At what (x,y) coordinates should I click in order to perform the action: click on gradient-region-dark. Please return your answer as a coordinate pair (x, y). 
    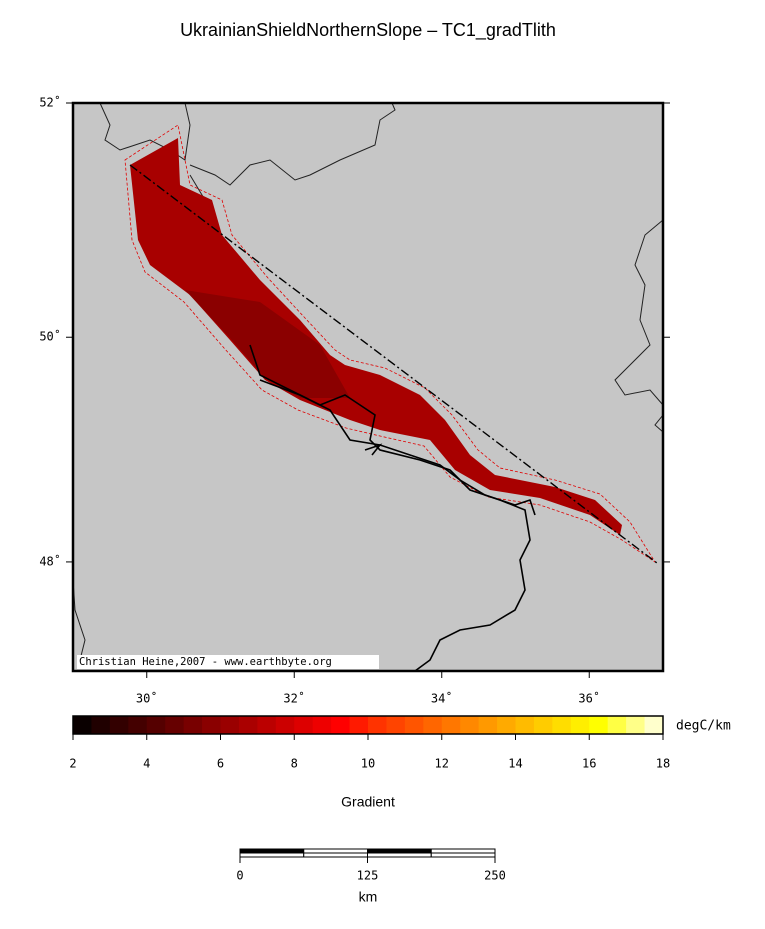
    Looking at the image, I should click on (267, 344).